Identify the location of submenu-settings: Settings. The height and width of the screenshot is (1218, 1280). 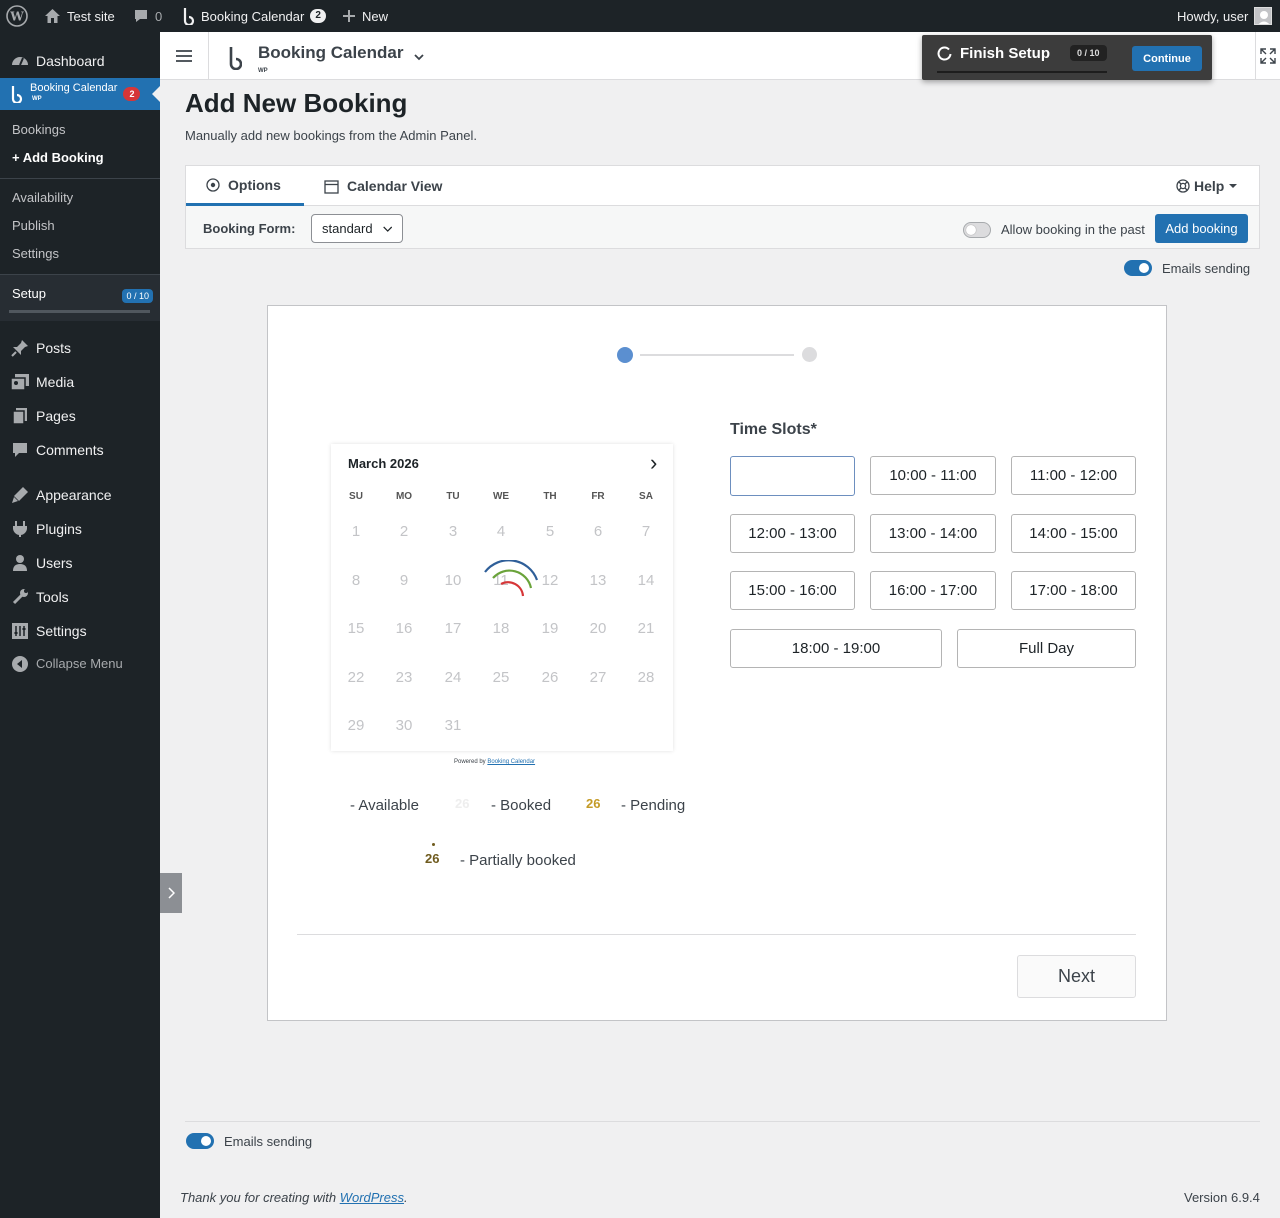
(35, 253).